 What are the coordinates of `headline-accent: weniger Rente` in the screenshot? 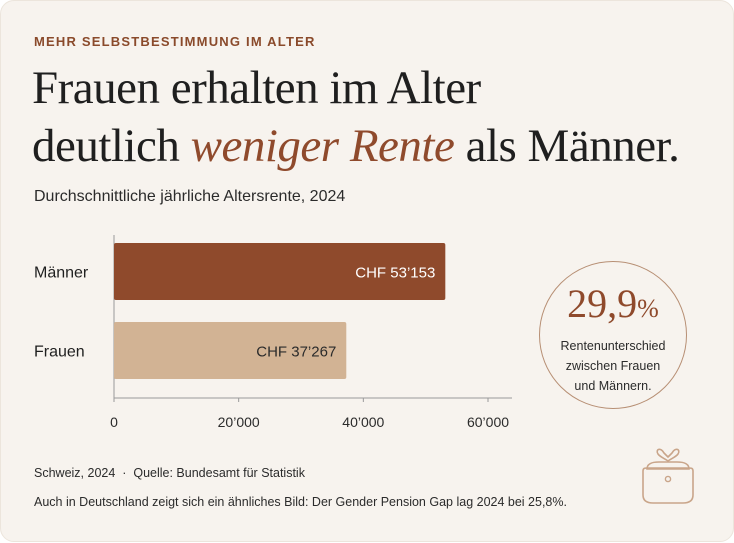 It's located at (322, 146).